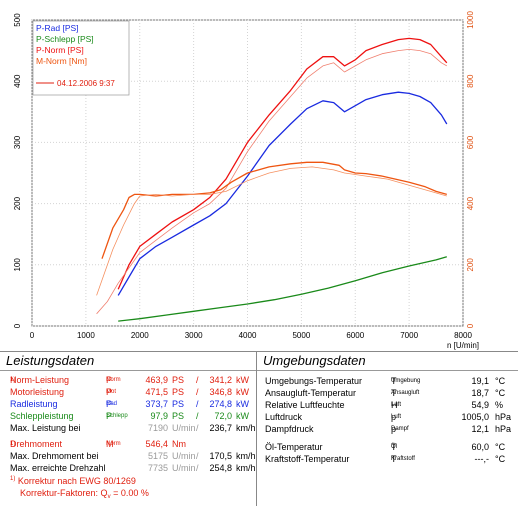 The width and height of the screenshot is (518, 506). What do you see at coordinates (385, 447) in the screenshot?
I see `environment-row: Öl-Temperatur T Öl 60,0 °C` at bounding box center [385, 447].